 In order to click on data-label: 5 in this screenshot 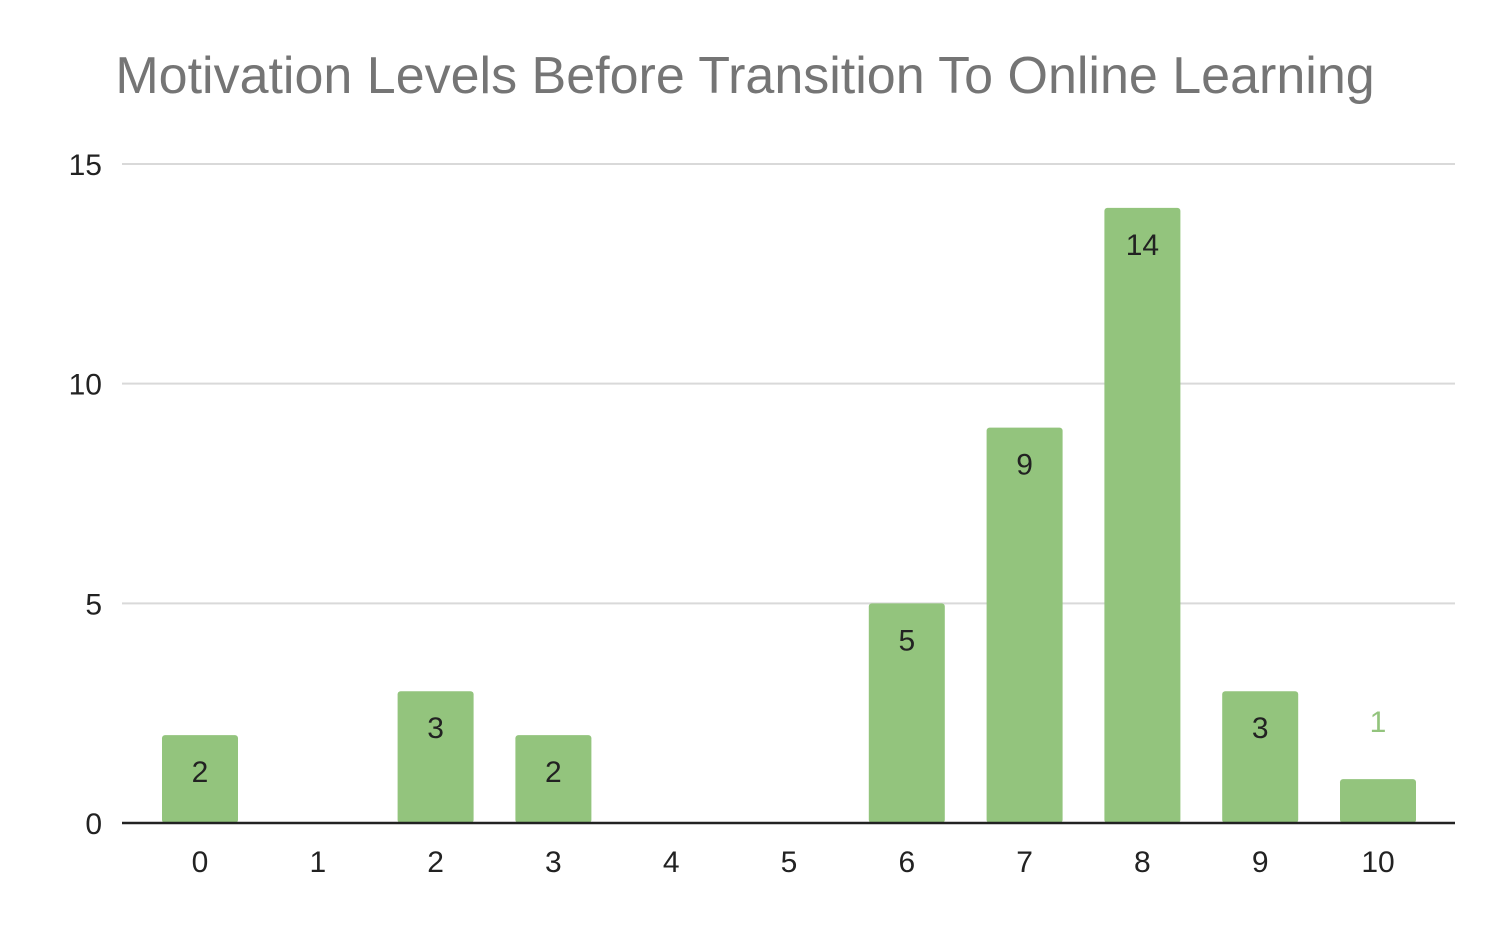, I will do `click(906, 640)`.